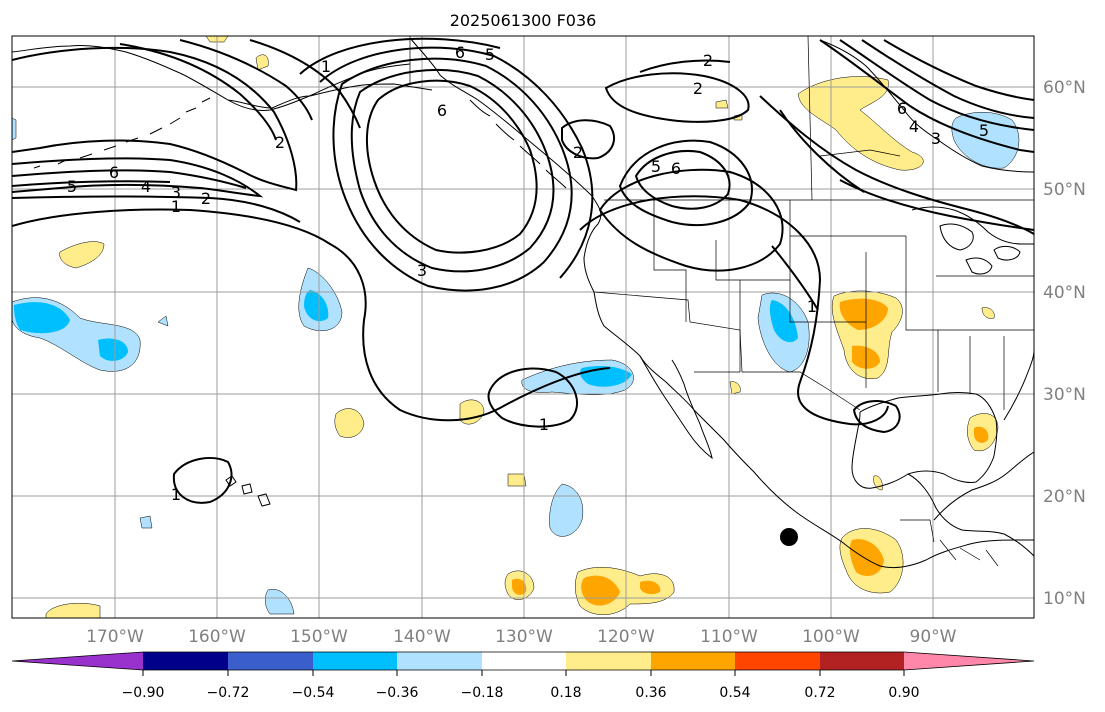 The image size is (1105, 712). Describe the element at coordinates (831, 637) in the screenshot. I see `lon-label: 100°W` at that location.